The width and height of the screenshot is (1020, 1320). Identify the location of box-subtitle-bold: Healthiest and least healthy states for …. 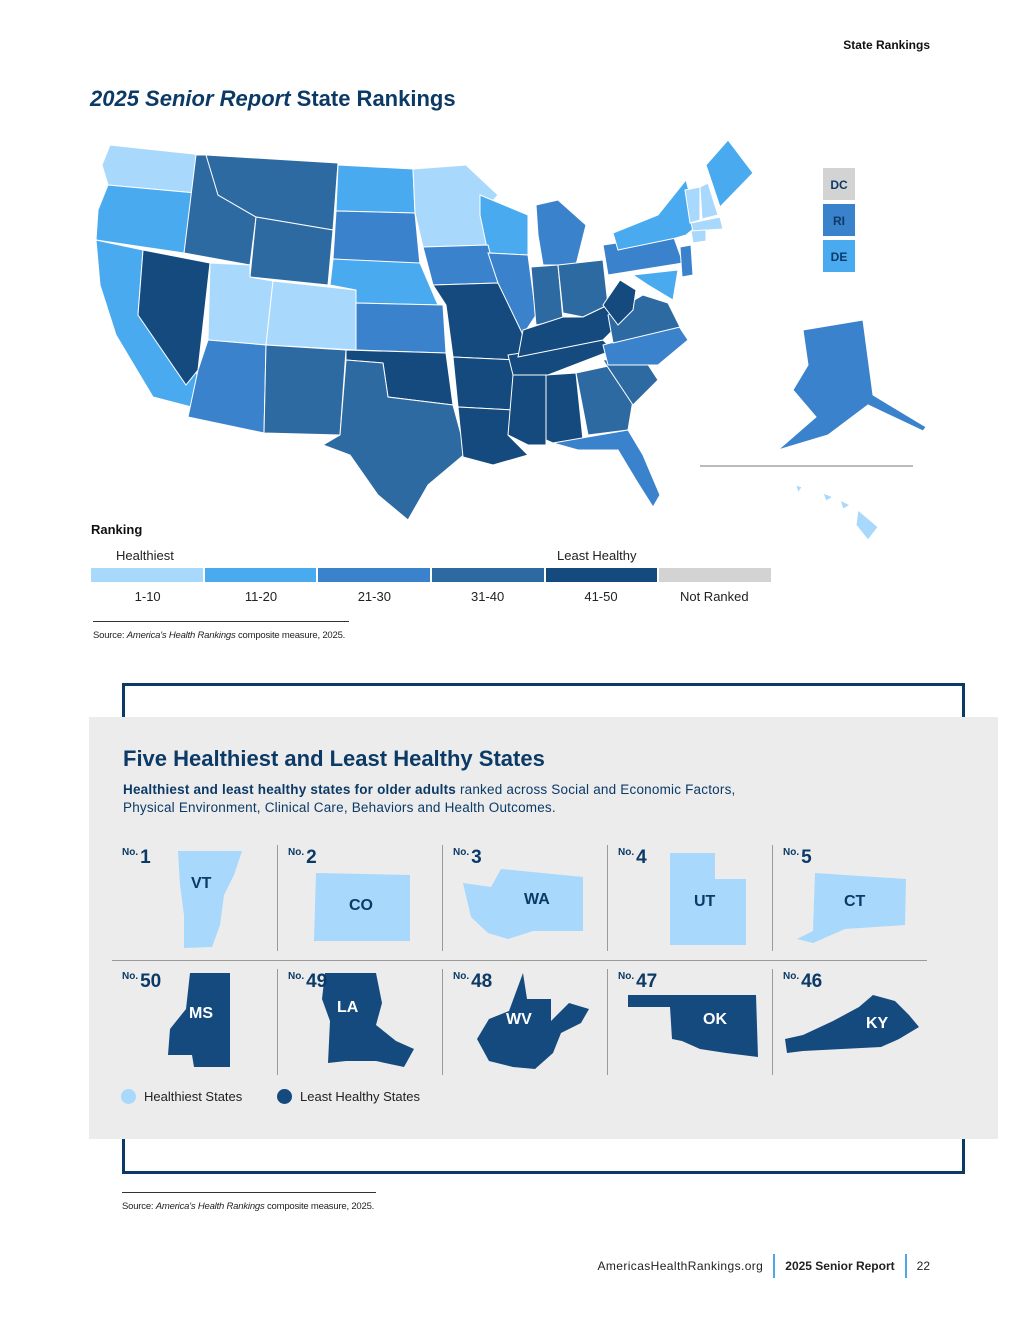
(289, 789).